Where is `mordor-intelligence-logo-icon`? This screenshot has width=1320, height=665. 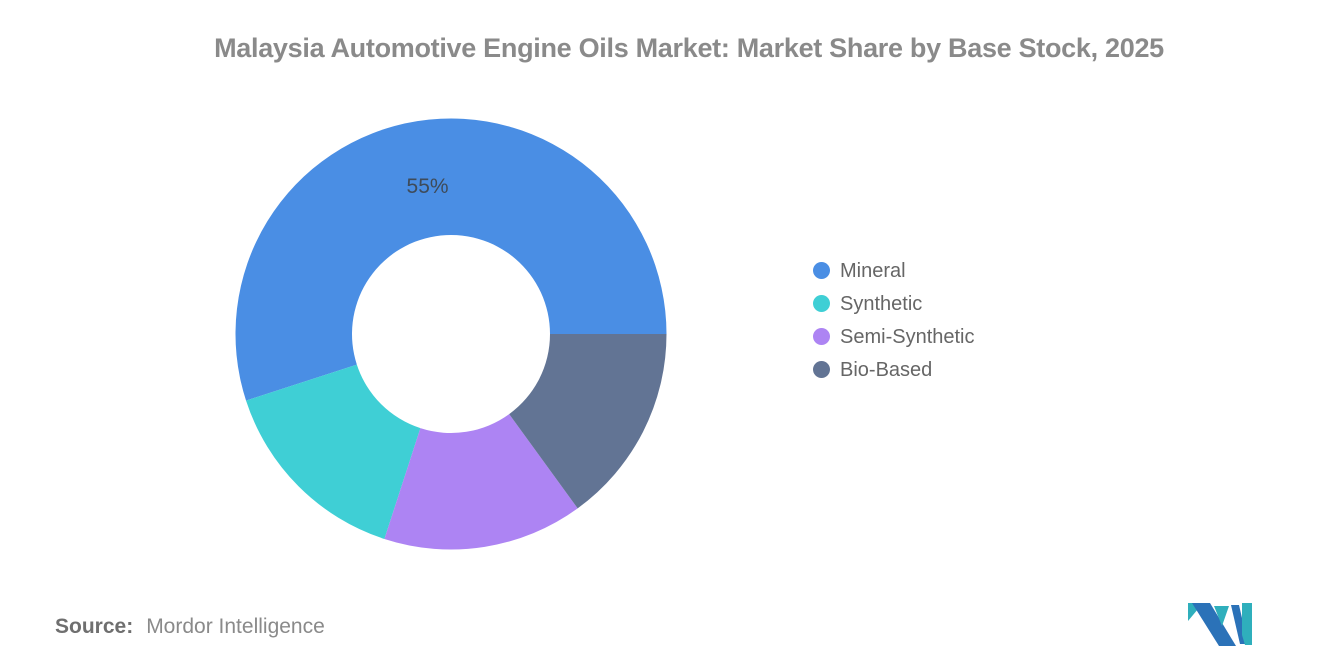 mordor-intelligence-logo-icon is located at coordinates (1220, 624).